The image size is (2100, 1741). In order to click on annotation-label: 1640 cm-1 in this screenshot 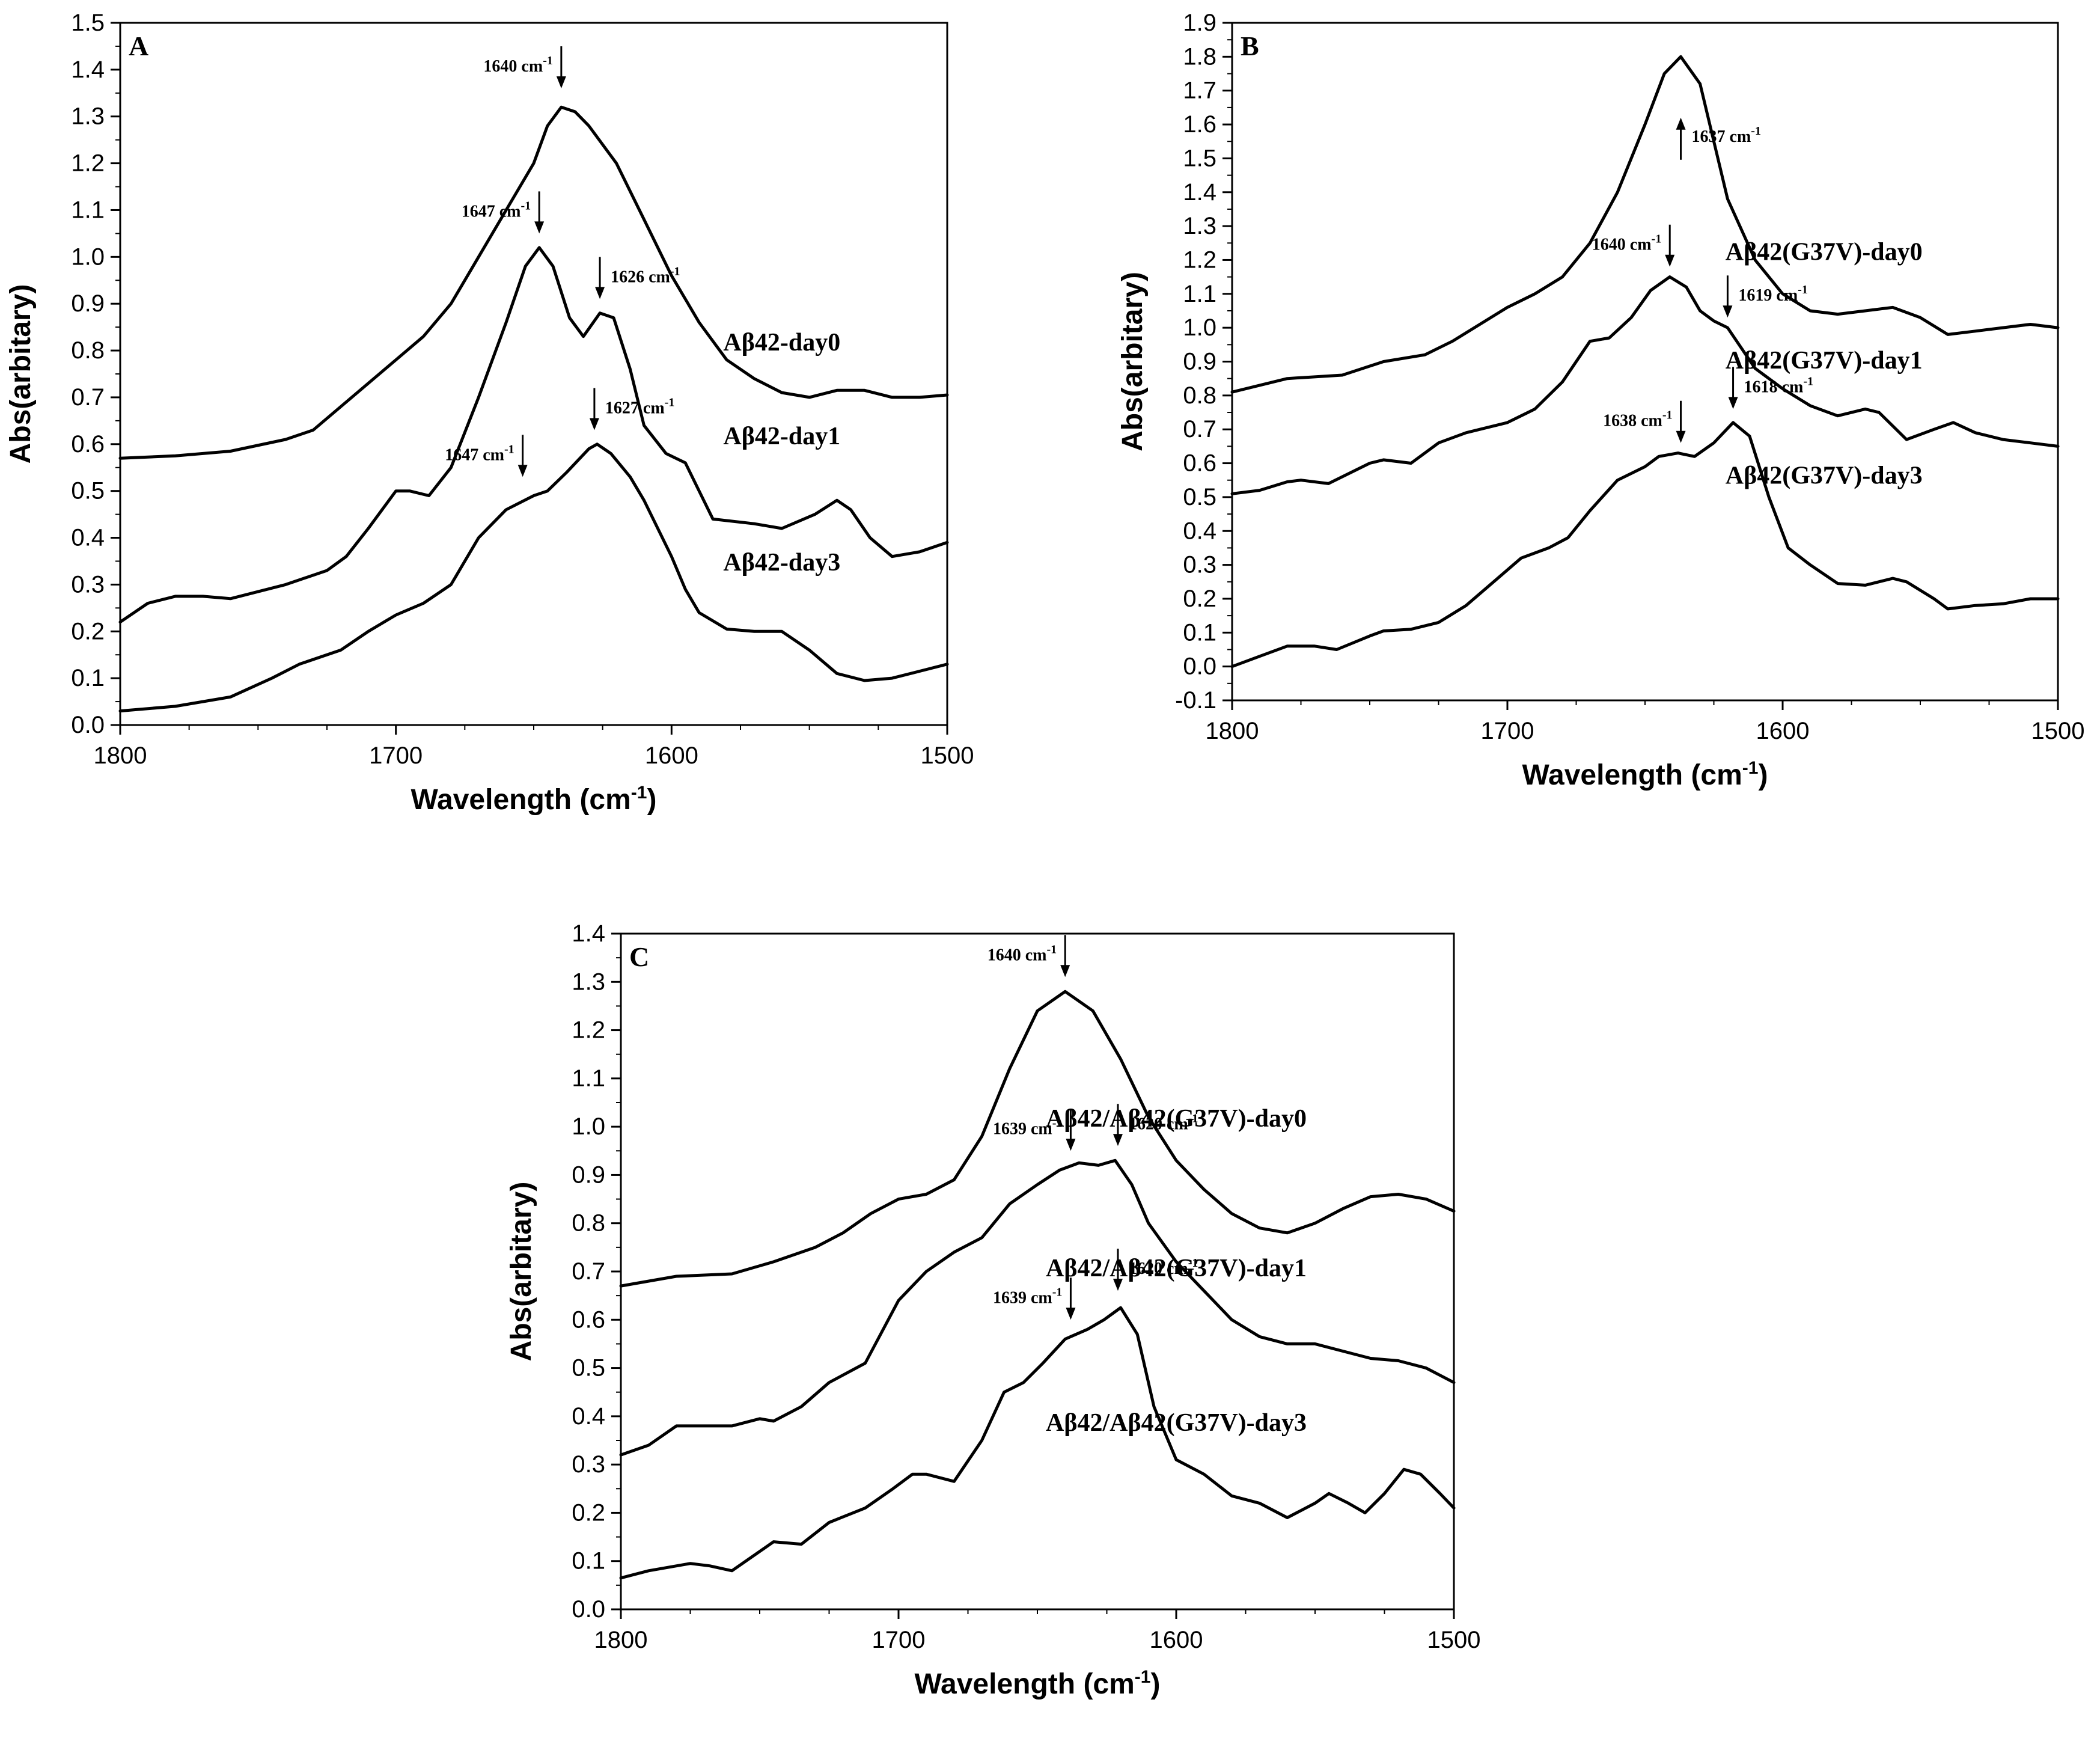, I will do `click(517, 65)`.